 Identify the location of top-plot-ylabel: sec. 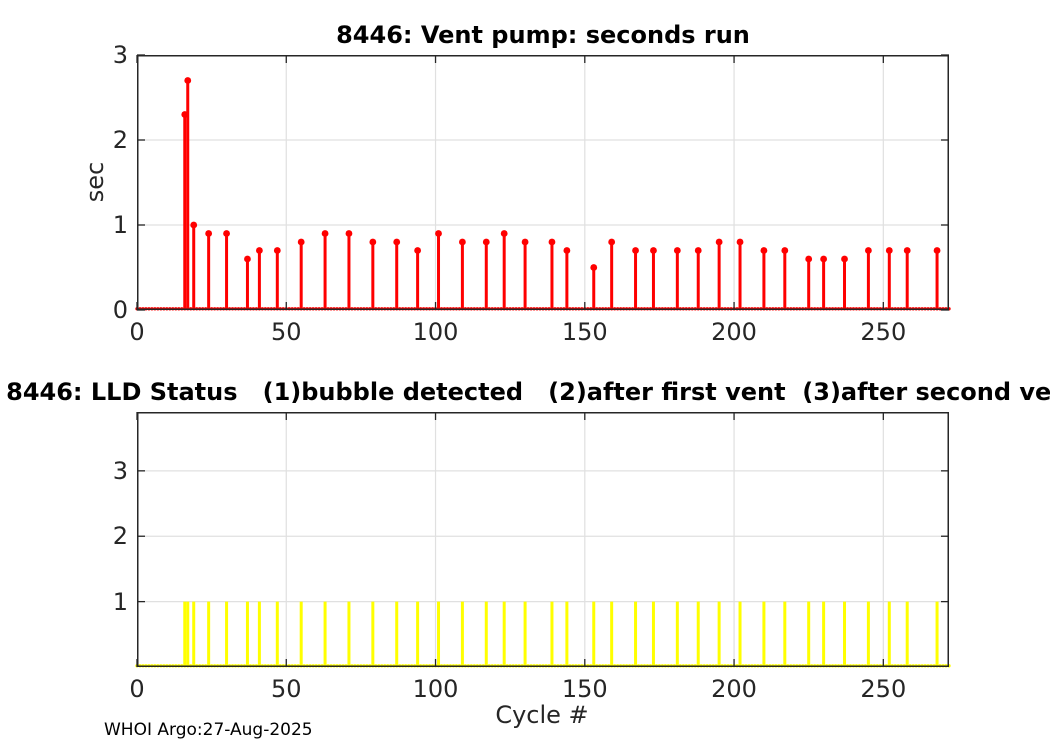
(95, 182).